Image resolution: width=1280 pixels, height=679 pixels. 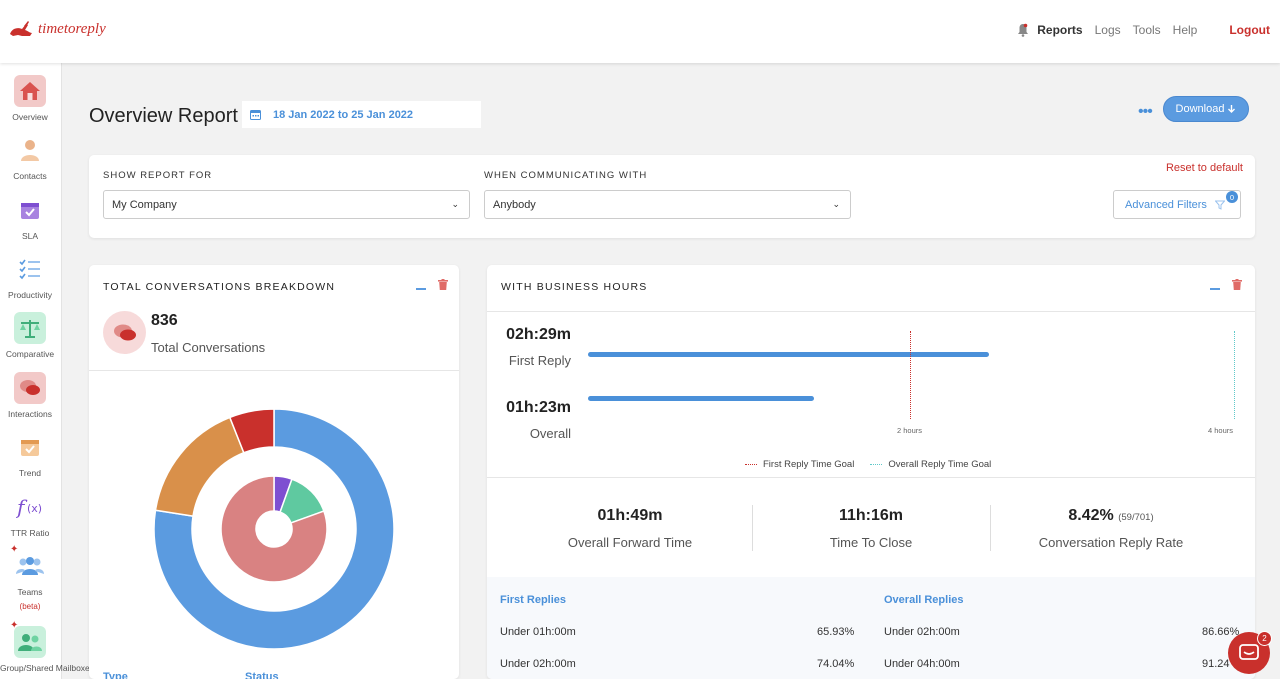 What do you see at coordinates (30, 117) in the screenshot?
I see `sidebar-item-label: Overview` at bounding box center [30, 117].